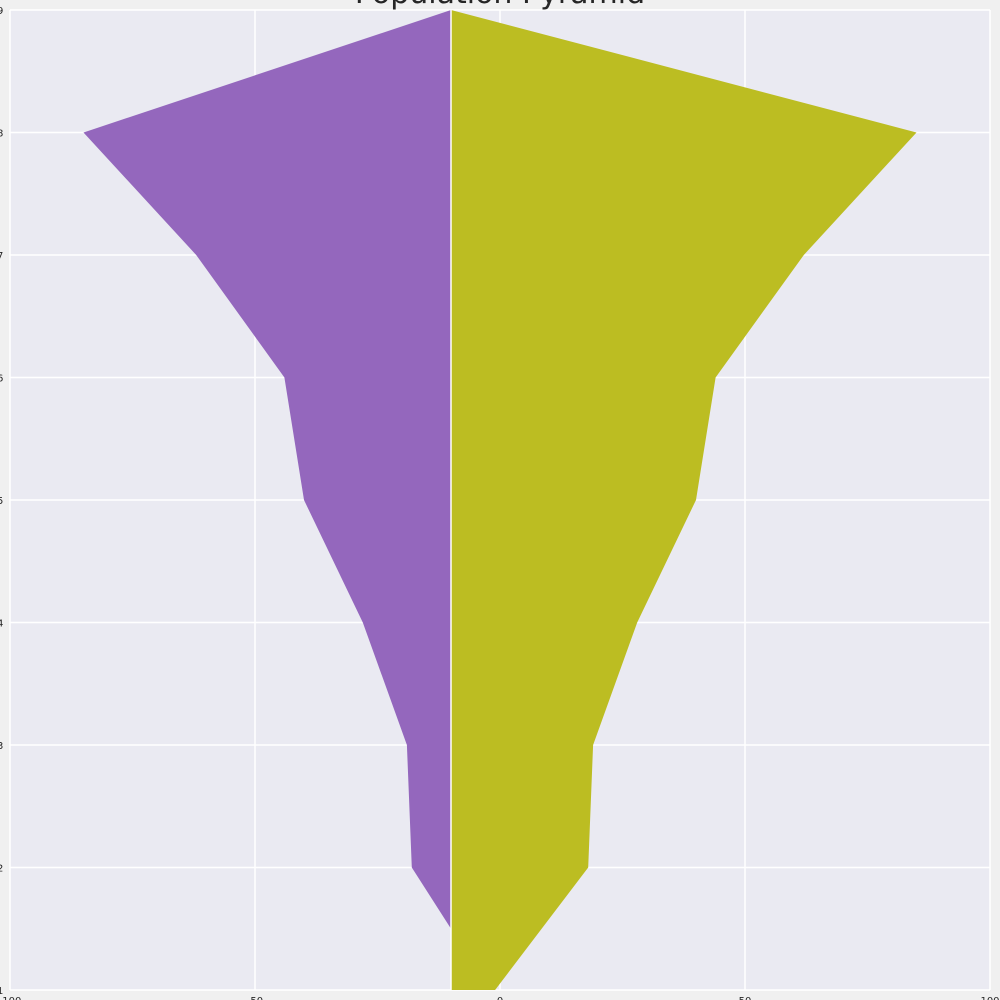 This screenshot has height=1000, width=1000. I want to click on x-tick-label: -100, so click(10, 998).